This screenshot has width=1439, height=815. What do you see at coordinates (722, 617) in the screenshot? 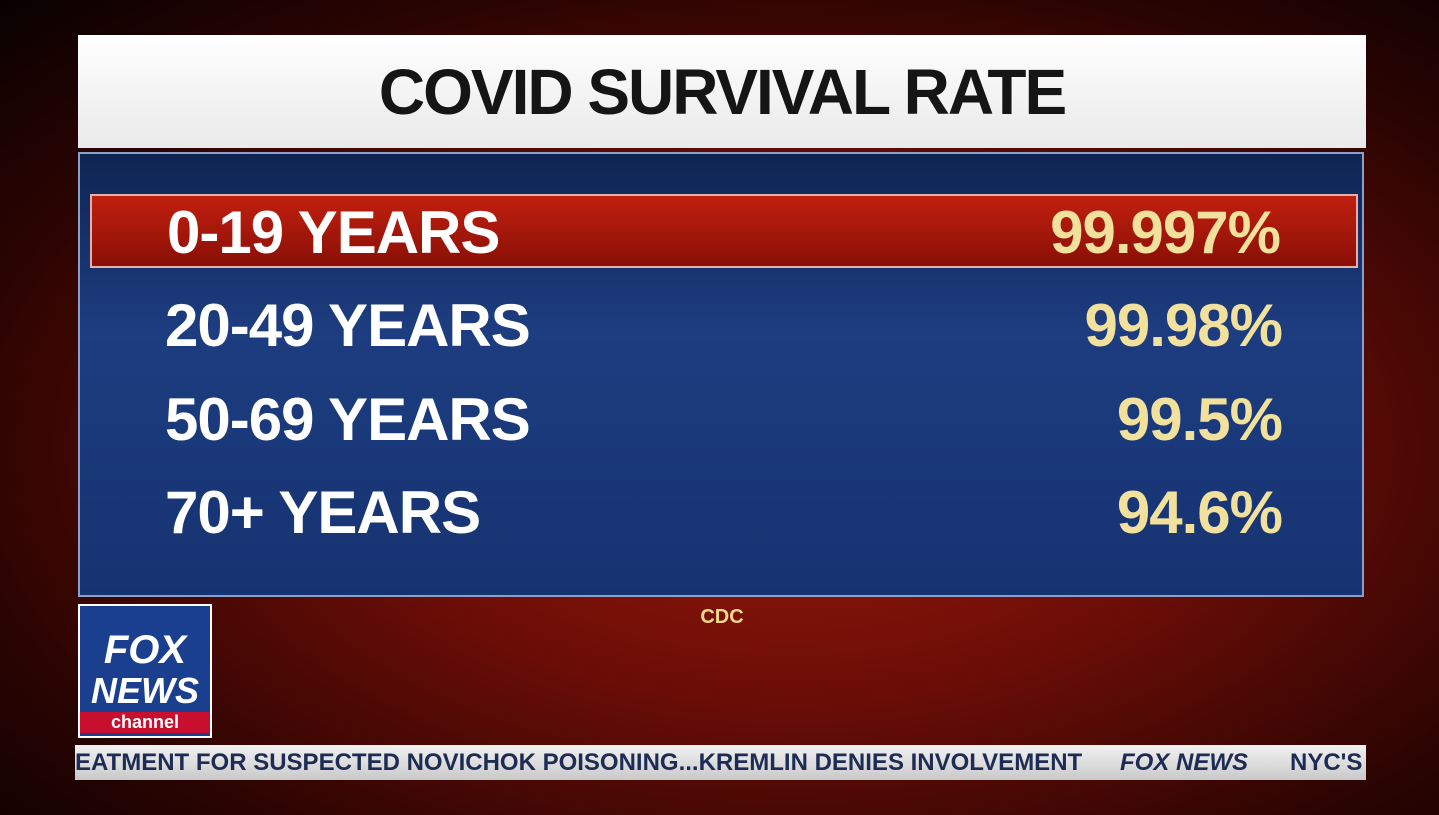
I see `source: CDC` at bounding box center [722, 617].